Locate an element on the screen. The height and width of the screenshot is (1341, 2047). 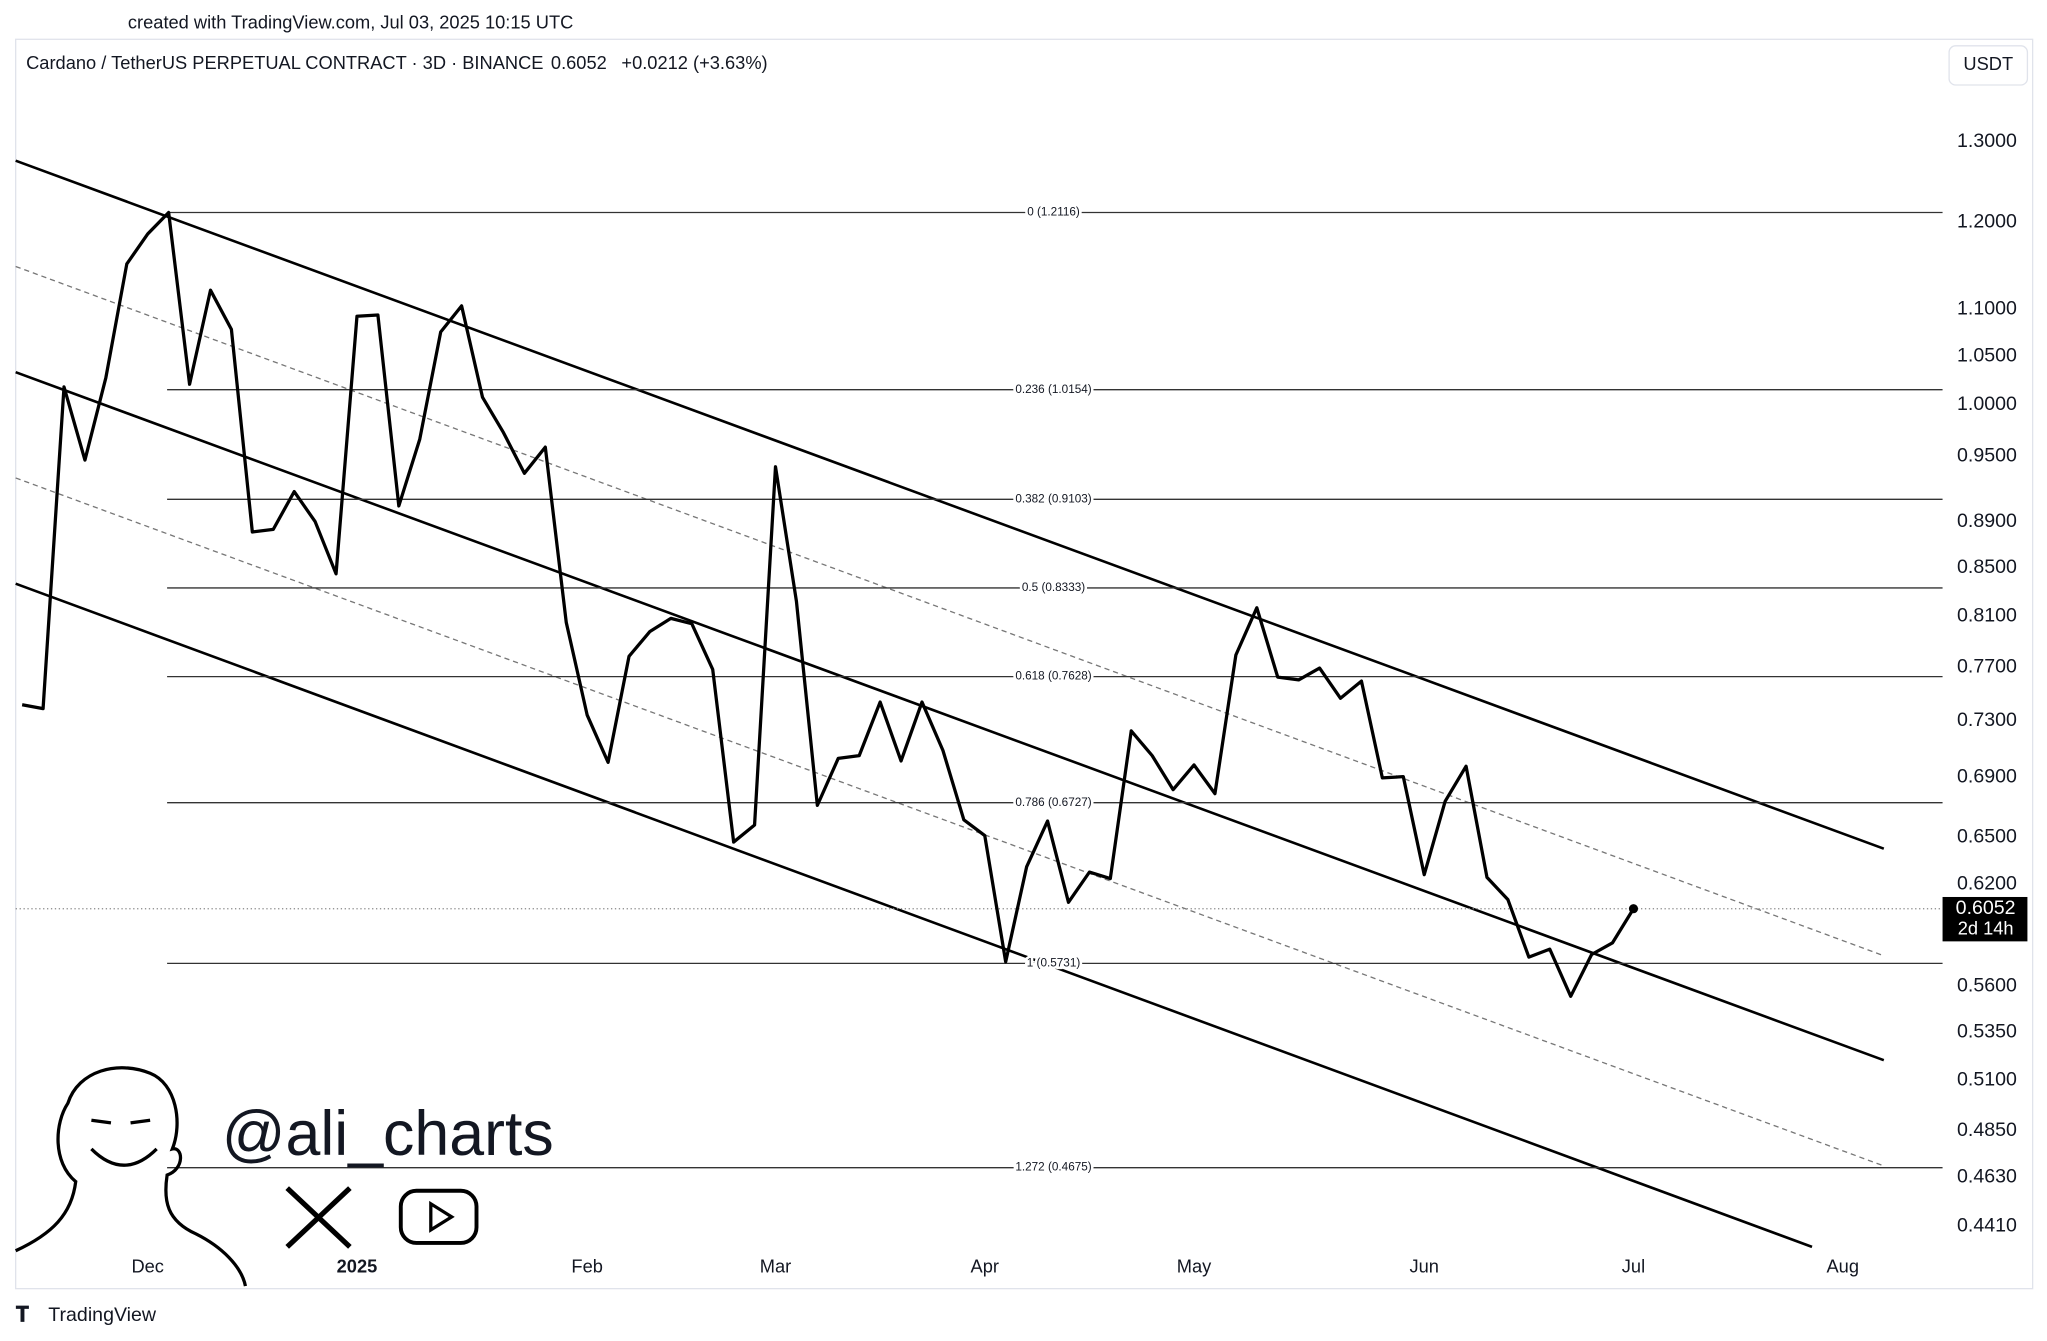
fib-label: 1 (0.5731) is located at coordinates (1054, 962).